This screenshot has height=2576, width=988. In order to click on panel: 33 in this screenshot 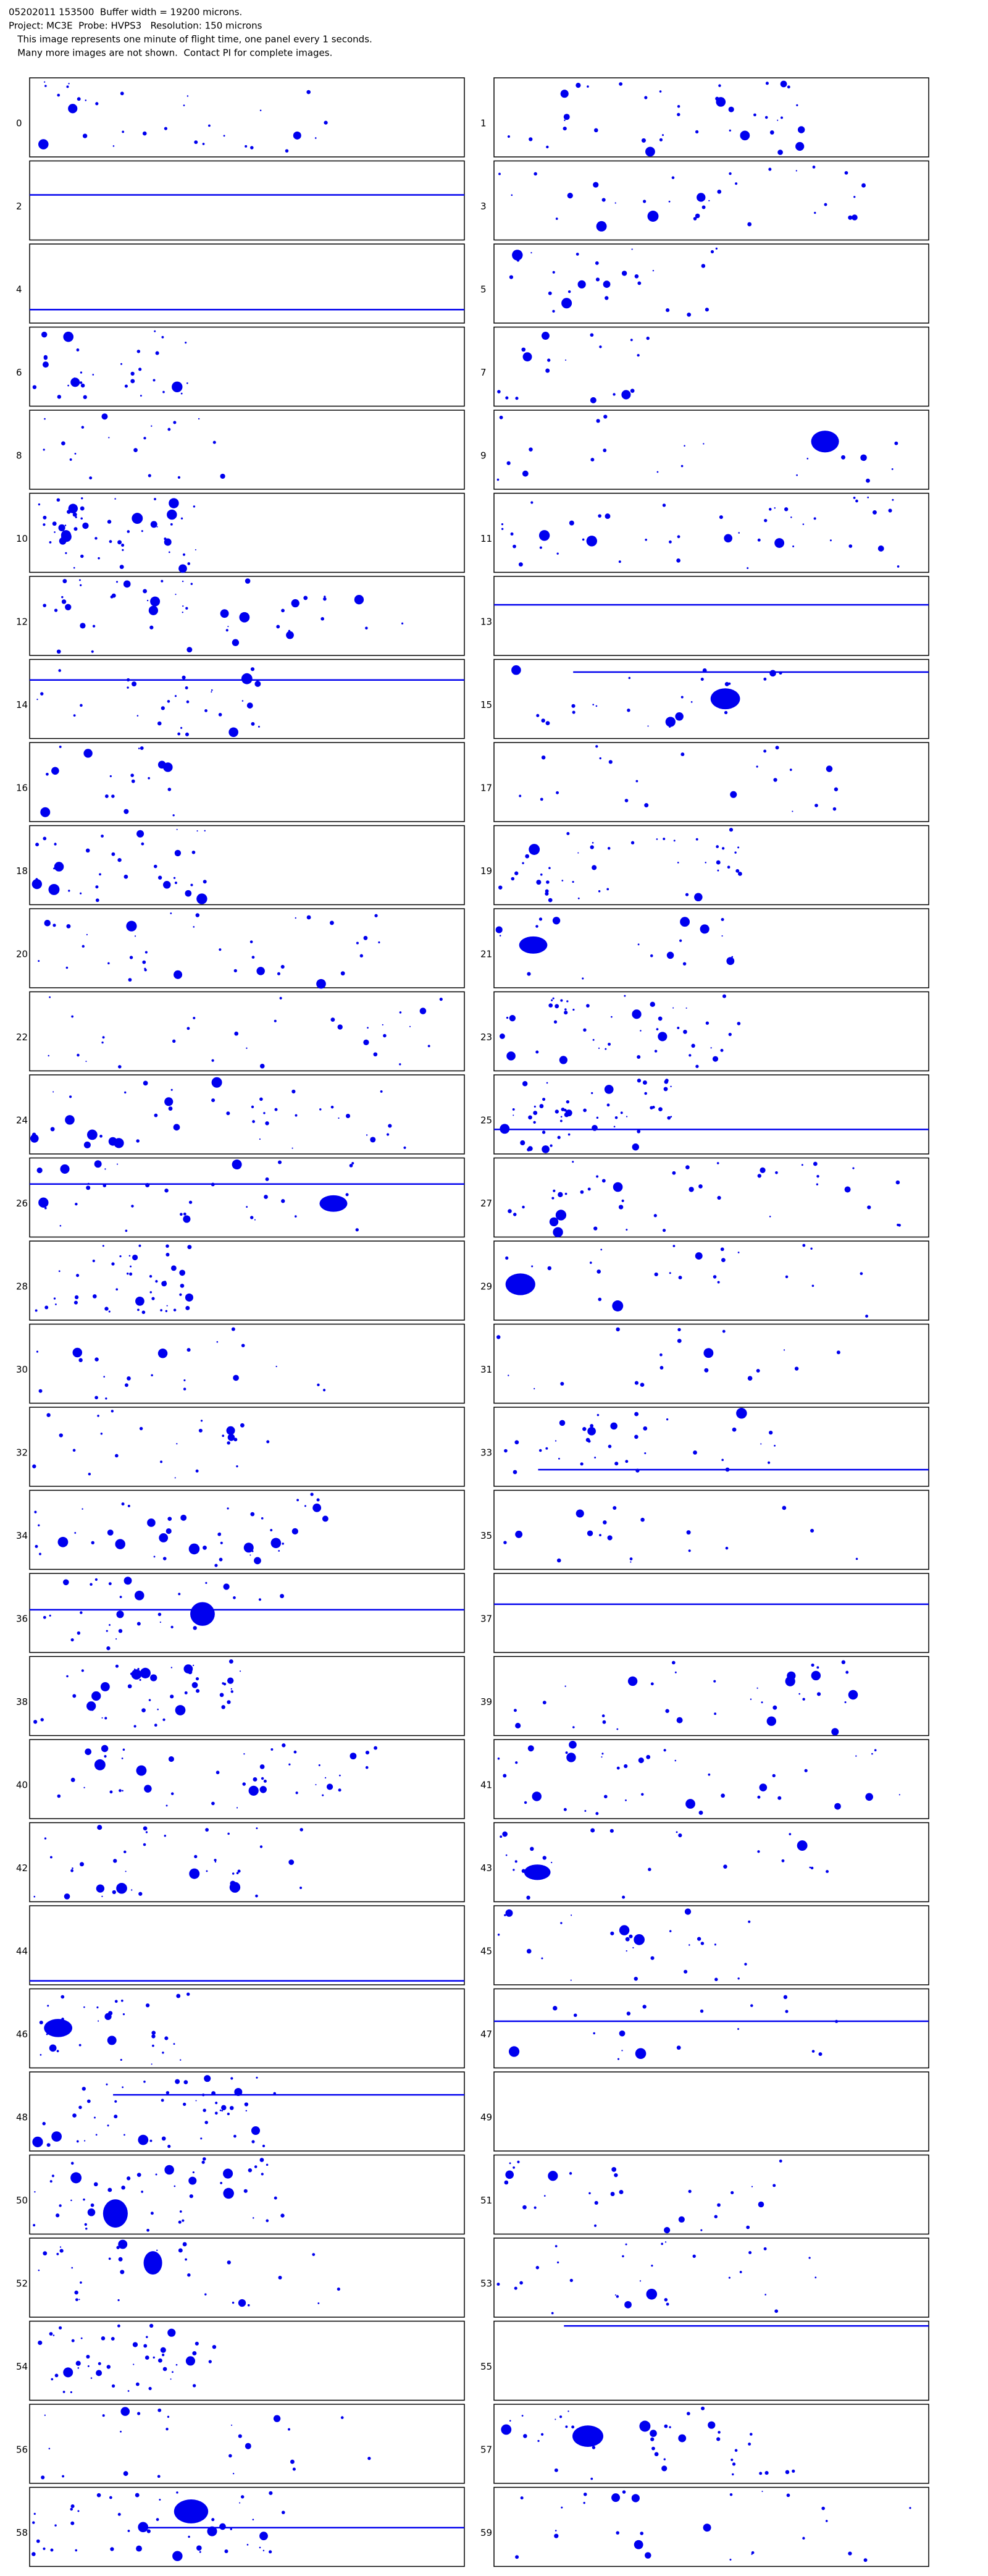, I will do `click(704, 1447)`.